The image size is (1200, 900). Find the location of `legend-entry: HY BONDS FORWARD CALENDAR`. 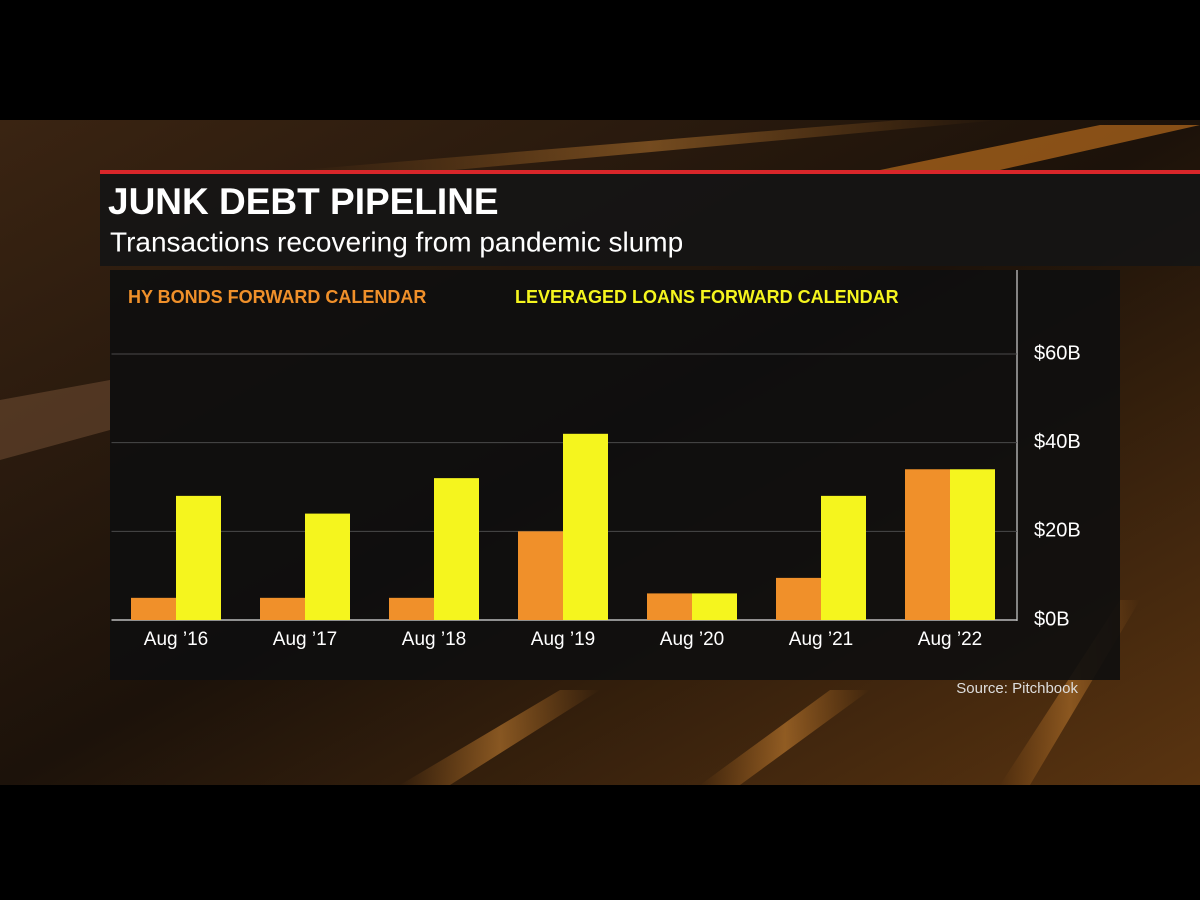

legend-entry: HY BONDS FORWARD CALENDAR is located at coordinates (277, 297).